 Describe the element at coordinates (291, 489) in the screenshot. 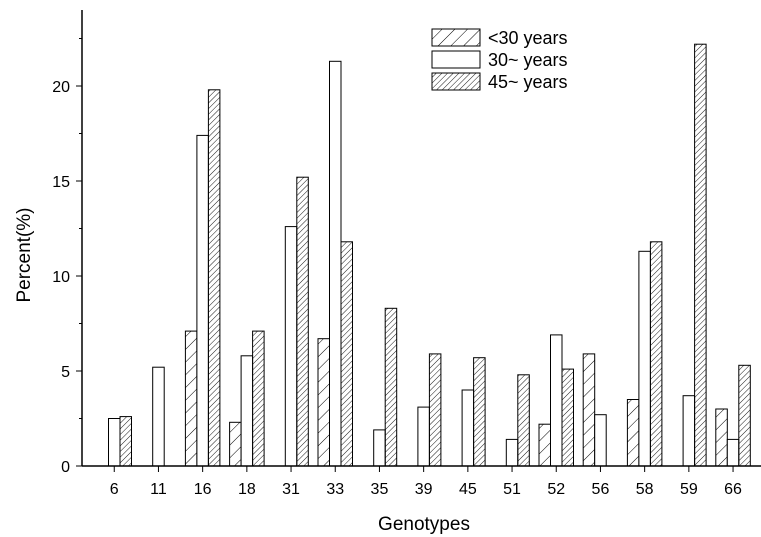

I see `x-tick-label: 31` at that location.